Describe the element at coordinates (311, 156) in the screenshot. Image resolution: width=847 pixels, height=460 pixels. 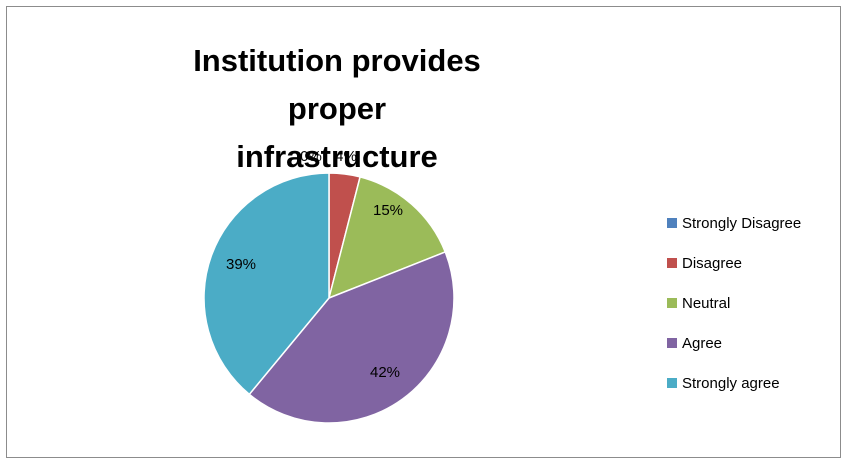
I see `data-label-strongly-disagree: 0%` at that location.